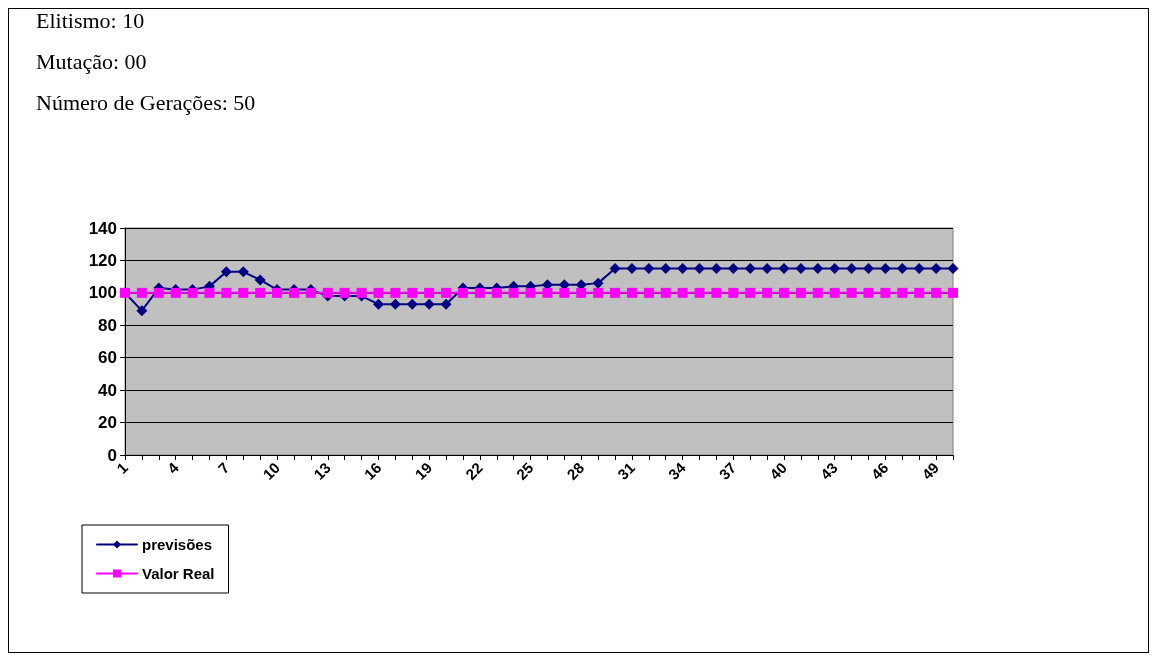 This screenshot has height=661, width=1157. What do you see at coordinates (372, 470) in the screenshot?
I see `x-tick-label: 16` at bounding box center [372, 470].